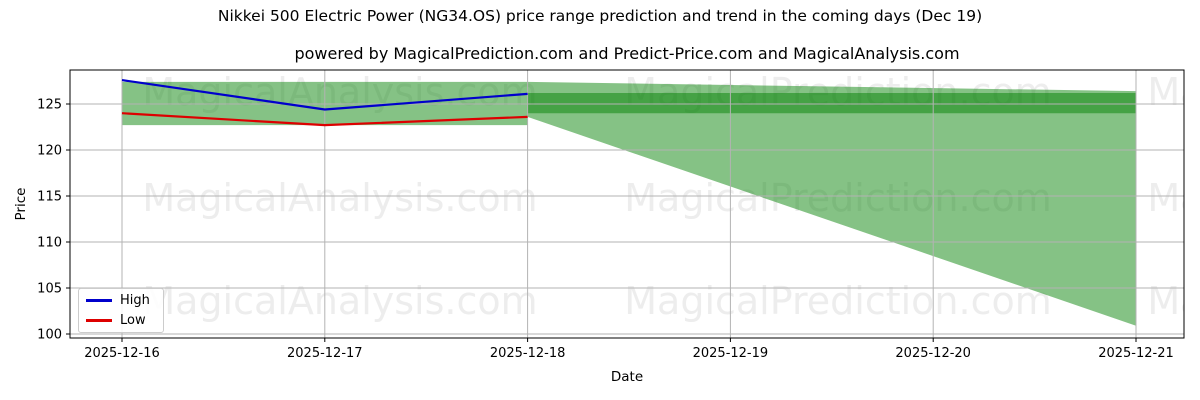 Image resolution: width=1200 pixels, height=400 pixels. Describe the element at coordinates (135, 301) in the screenshot. I see `legend-label-high: High` at that location.